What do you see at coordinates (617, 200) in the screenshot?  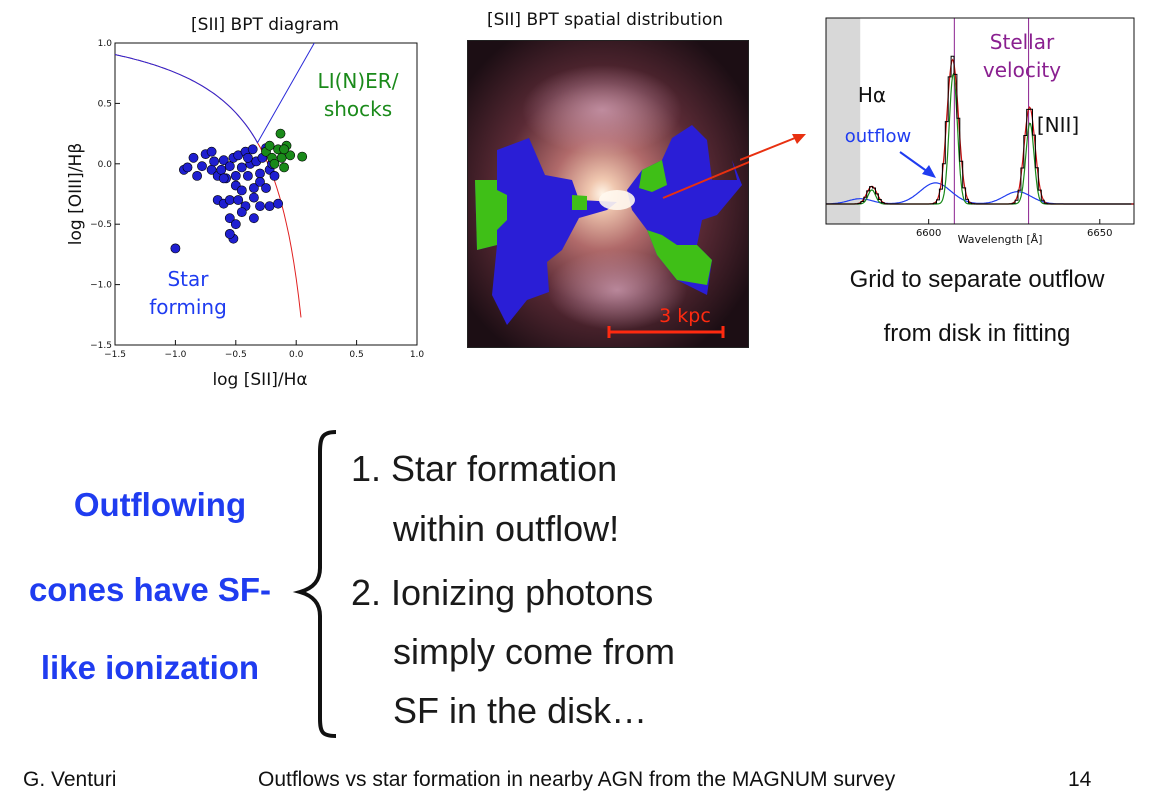 I see `map-nucleus` at bounding box center [617, 200].